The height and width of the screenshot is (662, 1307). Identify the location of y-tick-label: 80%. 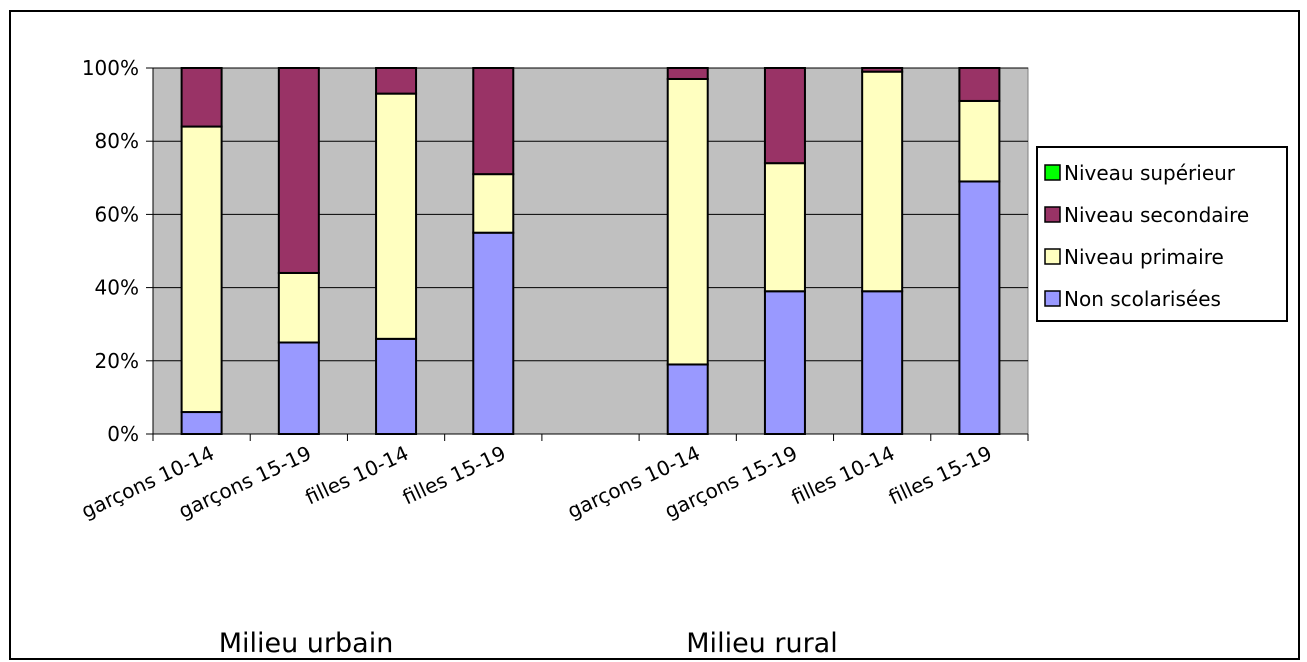
(117, 141).